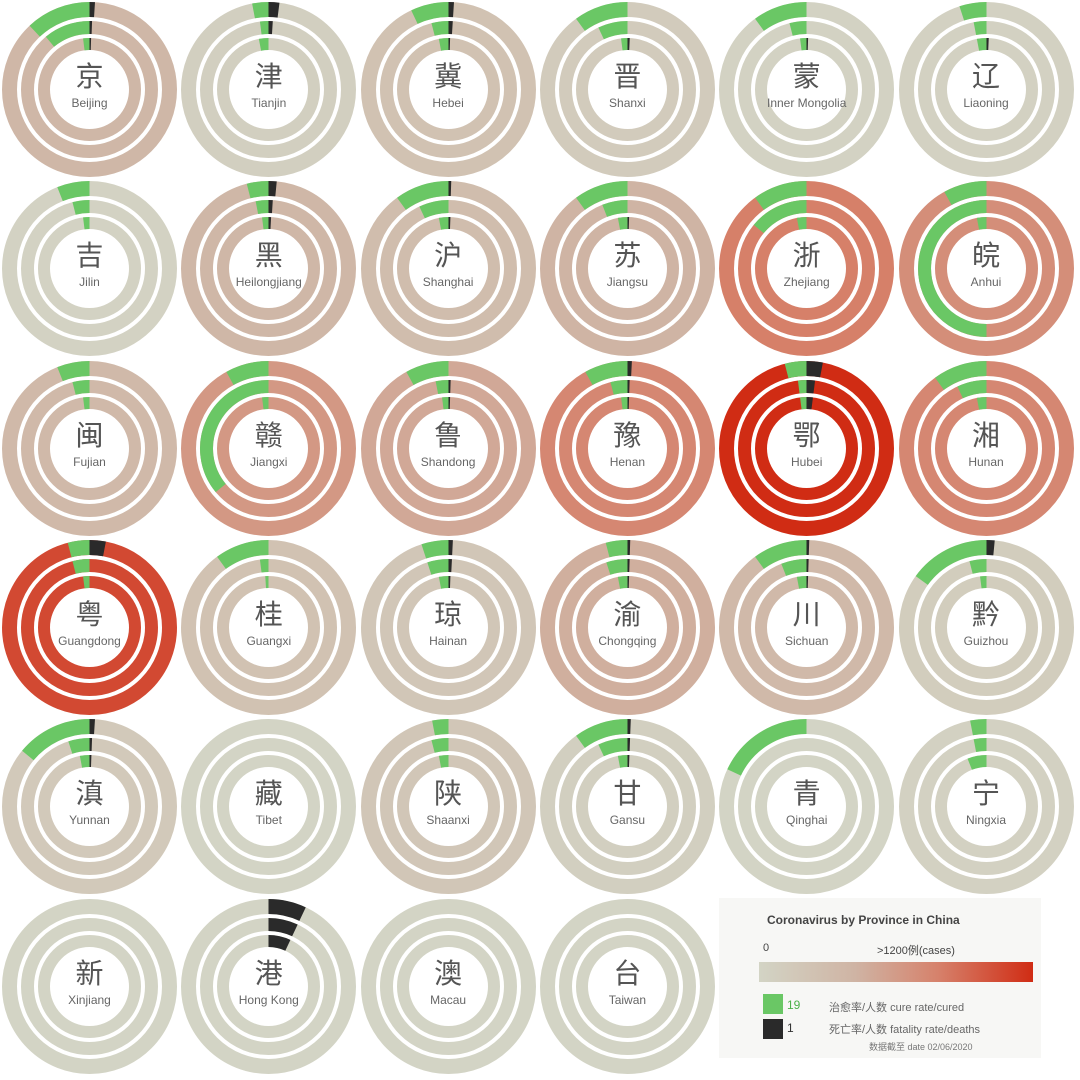 Image resolution: width=1080 pixels, height=1080 pixels. I want to click on cured-legend-label: 治愈率/人数 cure rate/cured, so click(897, 1008).